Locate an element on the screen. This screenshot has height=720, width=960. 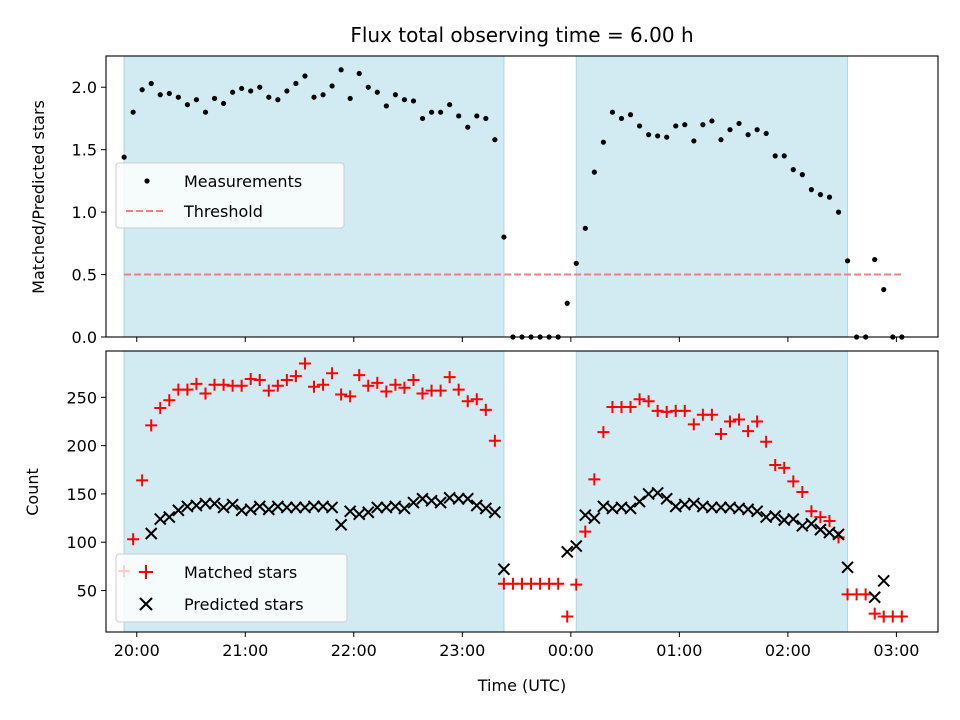
top-y-tick-label: 0.5 is located at coordinates (84, 275).